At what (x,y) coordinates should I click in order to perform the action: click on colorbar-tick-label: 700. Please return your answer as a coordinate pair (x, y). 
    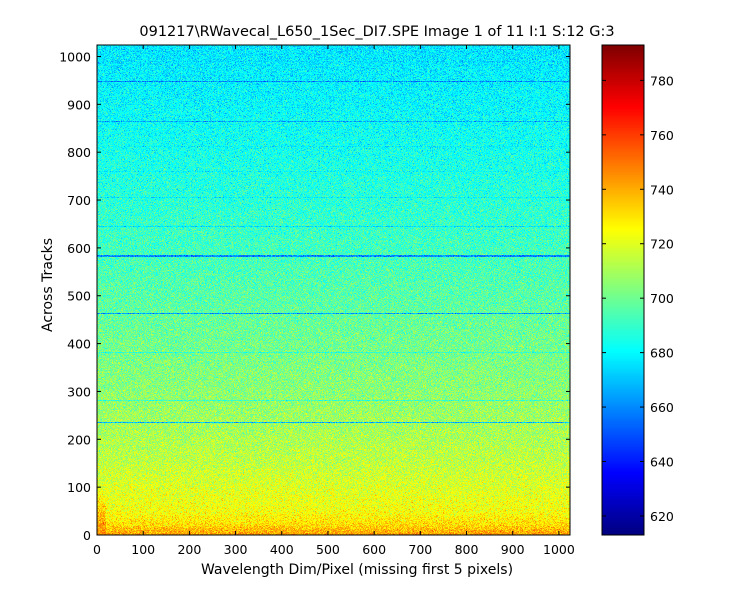
    Looking at the image, I should click on (662, 298).